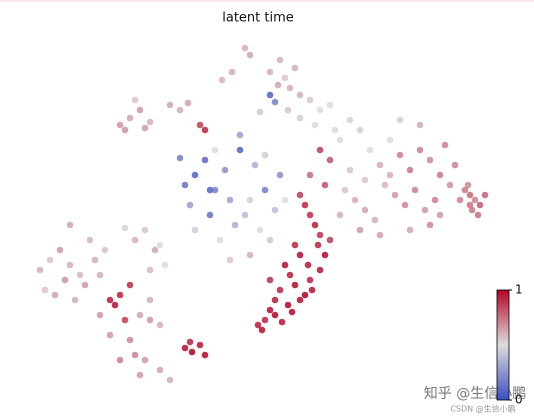 This screenshot has height=419, width=534. I want to click on chart-title: latent time, so click(258, 18).